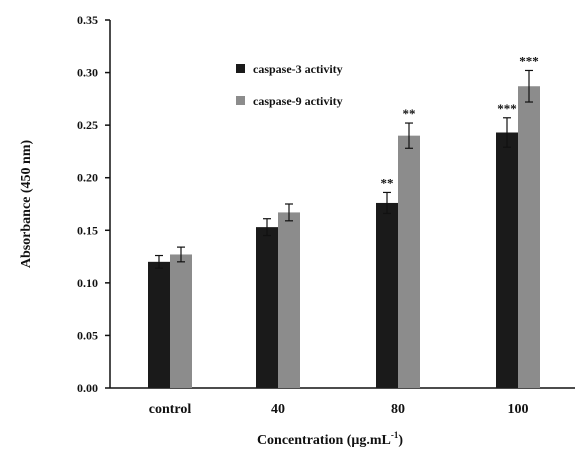 The image size is (578, 453). I want to click on bar-group: ** **, so click(398, 247).